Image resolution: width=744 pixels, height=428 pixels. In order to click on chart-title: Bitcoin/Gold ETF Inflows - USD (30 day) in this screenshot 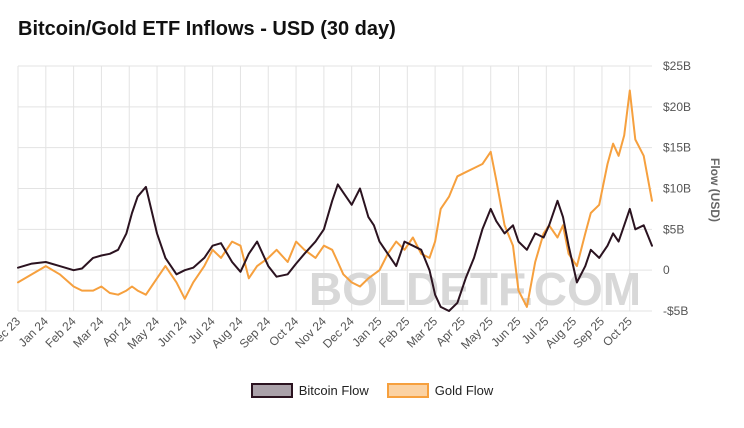, I will do `click(207, 29)`.